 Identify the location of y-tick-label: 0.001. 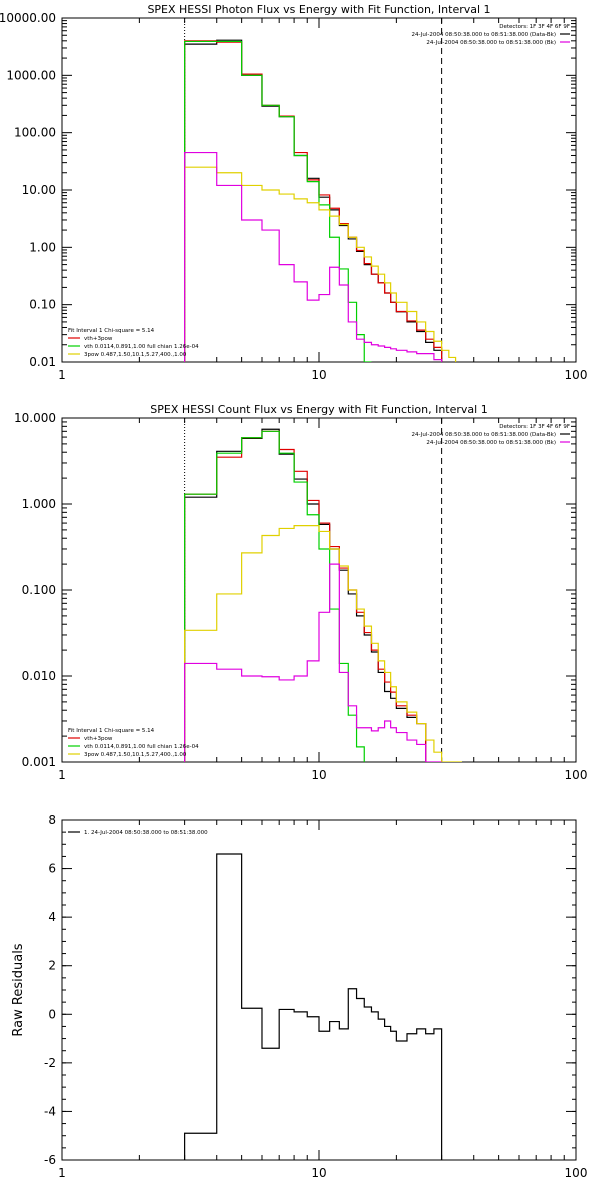
(39, 762).